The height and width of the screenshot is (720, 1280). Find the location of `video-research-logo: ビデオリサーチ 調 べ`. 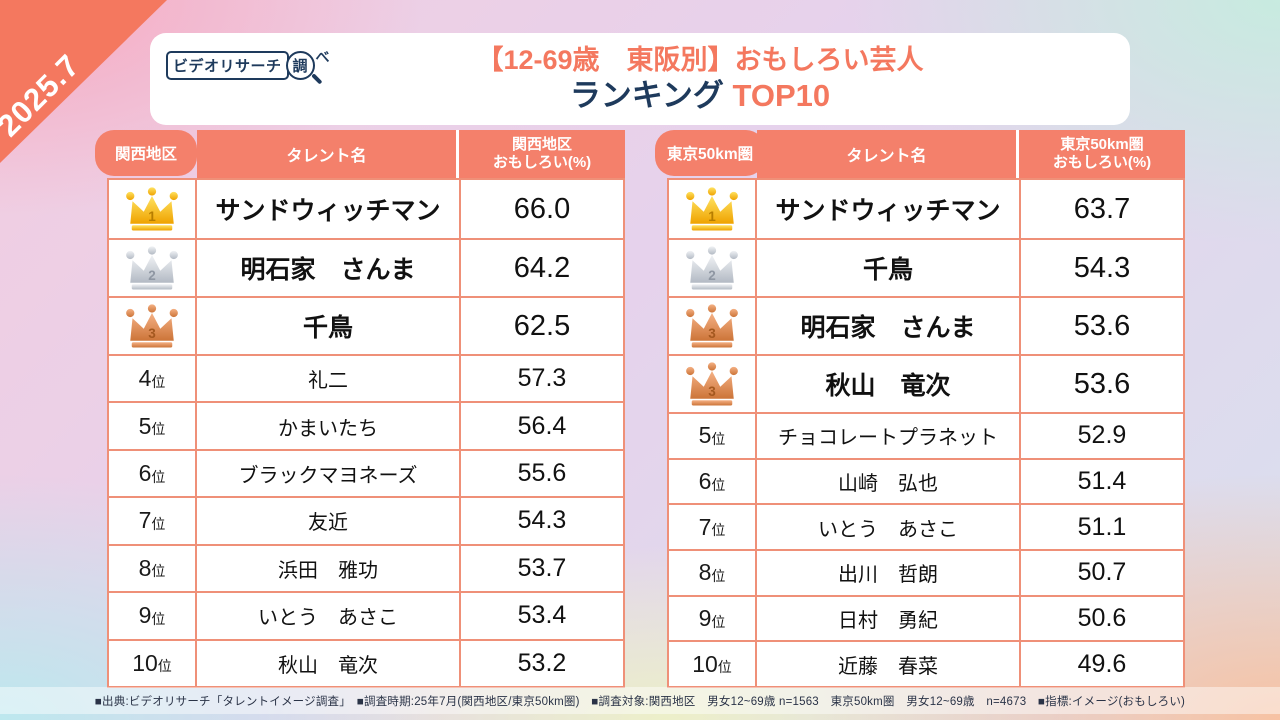

video-research-logo: ビデオリサーチ 調 べ is located at coordinates (248, 67).